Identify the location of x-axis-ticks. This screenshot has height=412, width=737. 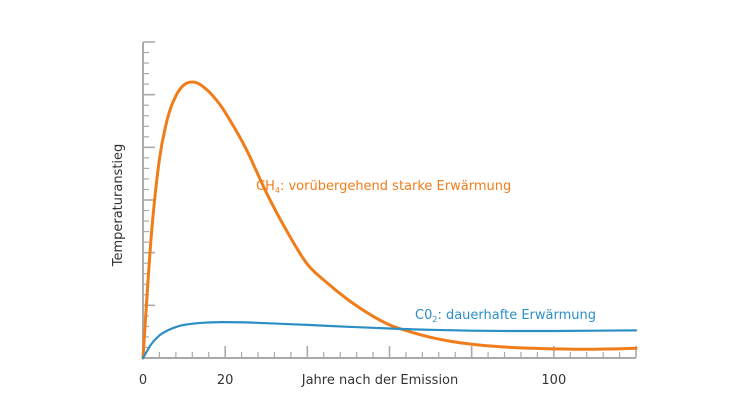
(397, 352).